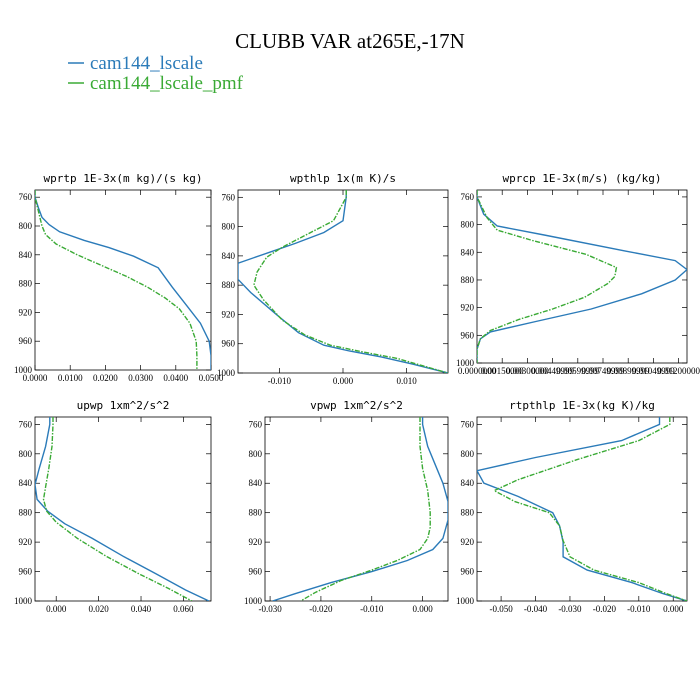 This screenshot has height=700, width=700. What do you see at coordinates (582, 178) in the screenshot?
I see `panel-title: wprcp 1E-3x(m/s) (kg/kg)` at bounding box center [582, 178].